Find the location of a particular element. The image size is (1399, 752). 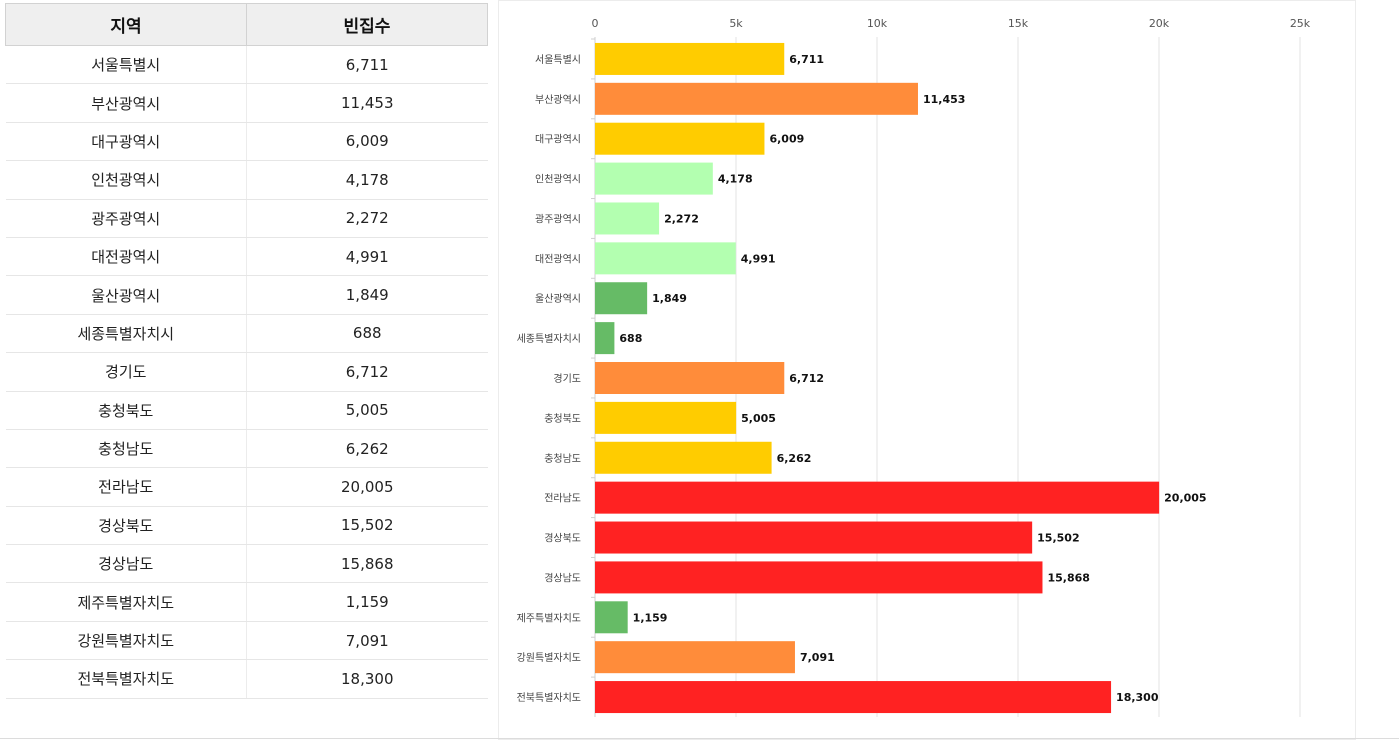

category-label: 경상북도 is located at coordinates (562, 538).